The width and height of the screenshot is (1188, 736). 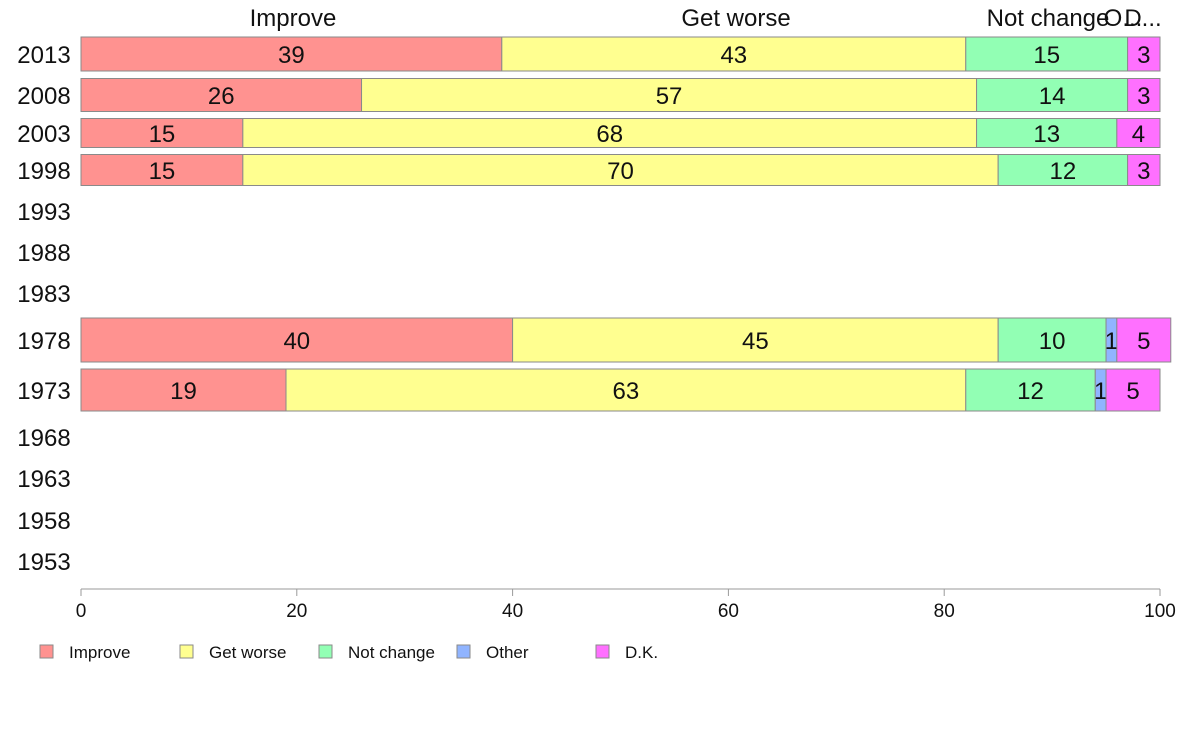 What do you see at coordinates (1160, 611) in the screenshot?
I see `x-tick-label-100: 100` at bounding box center [1160, 611].